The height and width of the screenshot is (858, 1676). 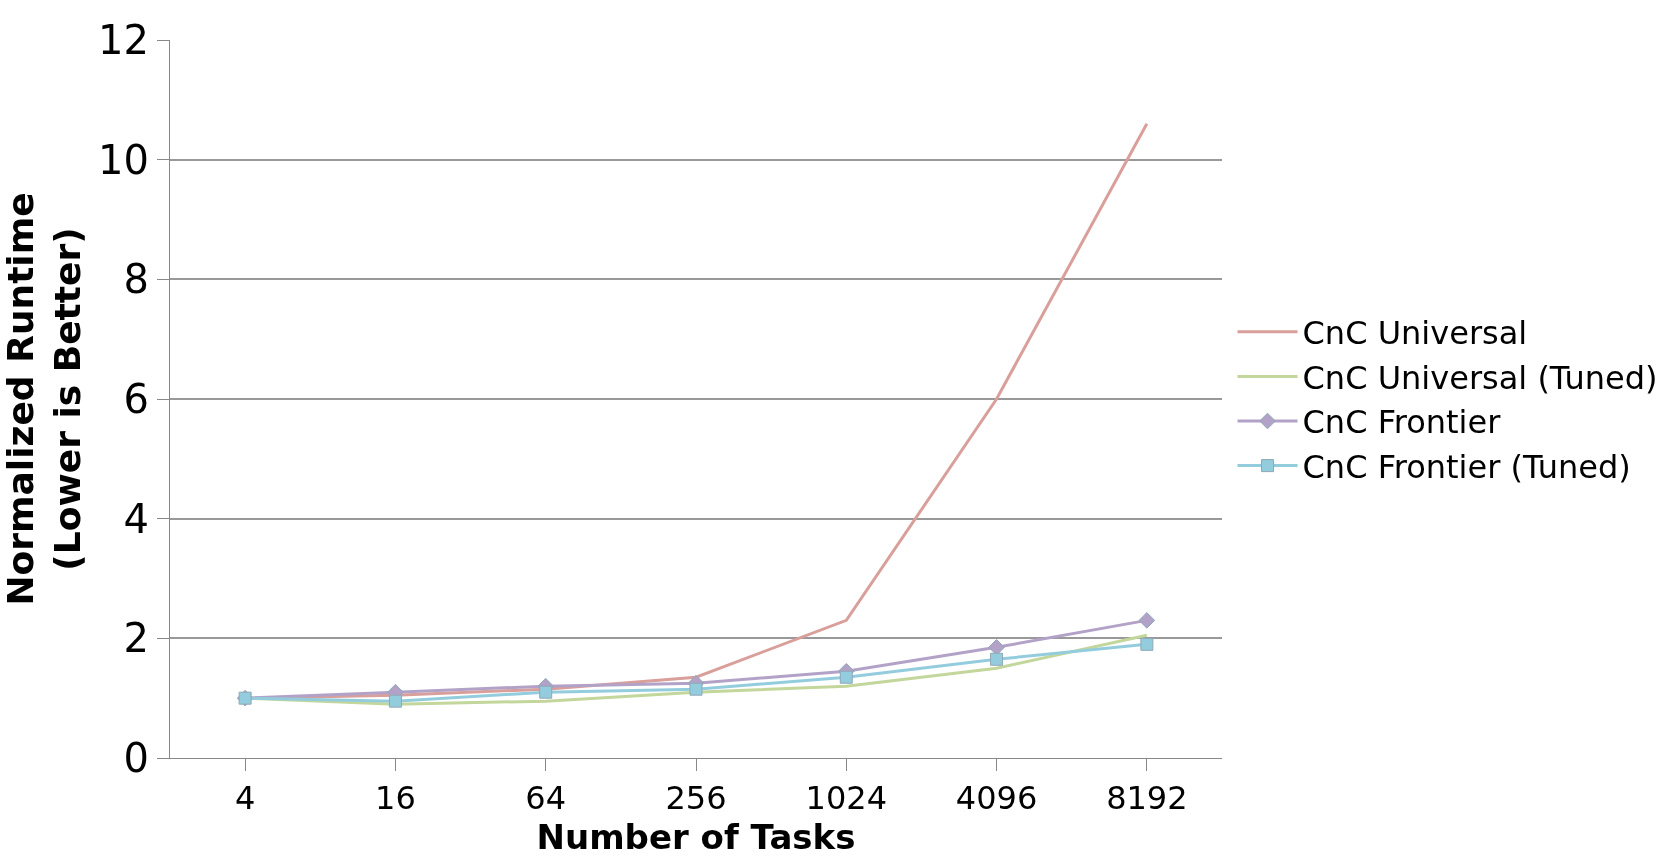 What do you see at coordinates (136, 279) in the screenshot?
I see `y-tick-label: 8` at bounding box center [136, 279].